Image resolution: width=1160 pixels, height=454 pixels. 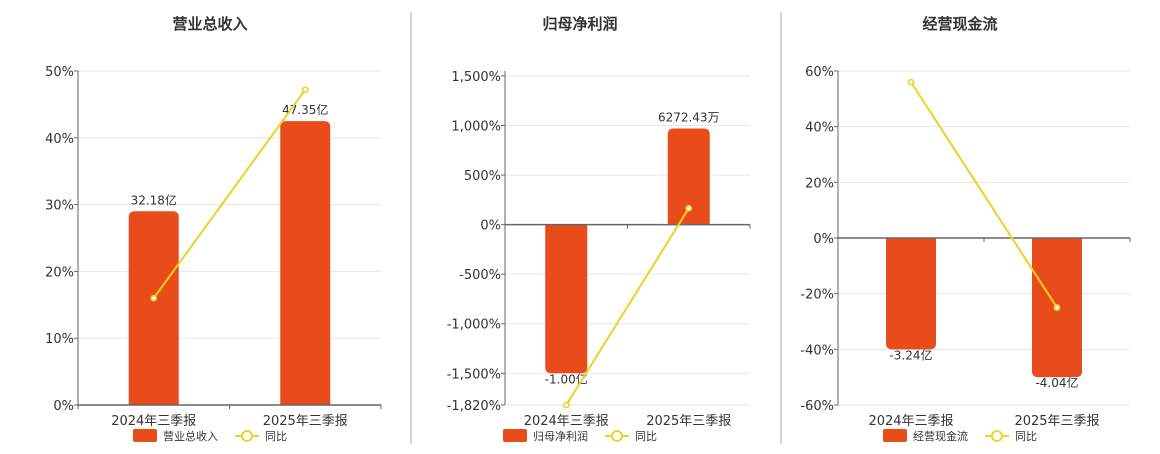 What do you see at coordinates (476, 77) in the screenshot?
I see `y-tick-label: 1,500%` at bounding box center [476, 77].